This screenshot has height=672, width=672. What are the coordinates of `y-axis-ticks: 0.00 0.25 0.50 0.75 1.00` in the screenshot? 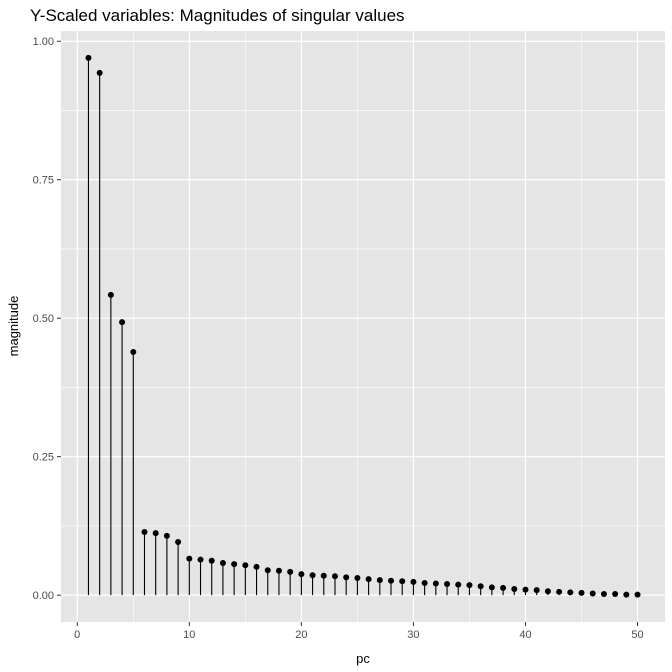 It's located at (47, 319).